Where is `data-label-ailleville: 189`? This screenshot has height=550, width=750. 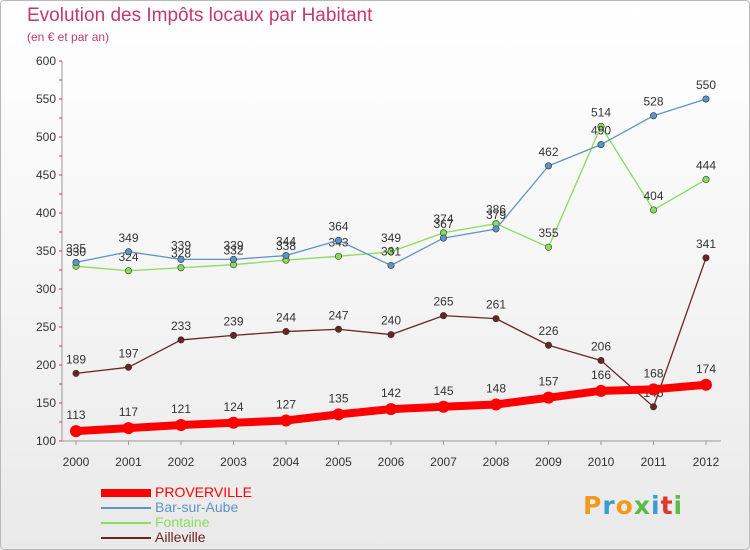
data-label-ailleville: 189 is located at coordinates (76, 359).